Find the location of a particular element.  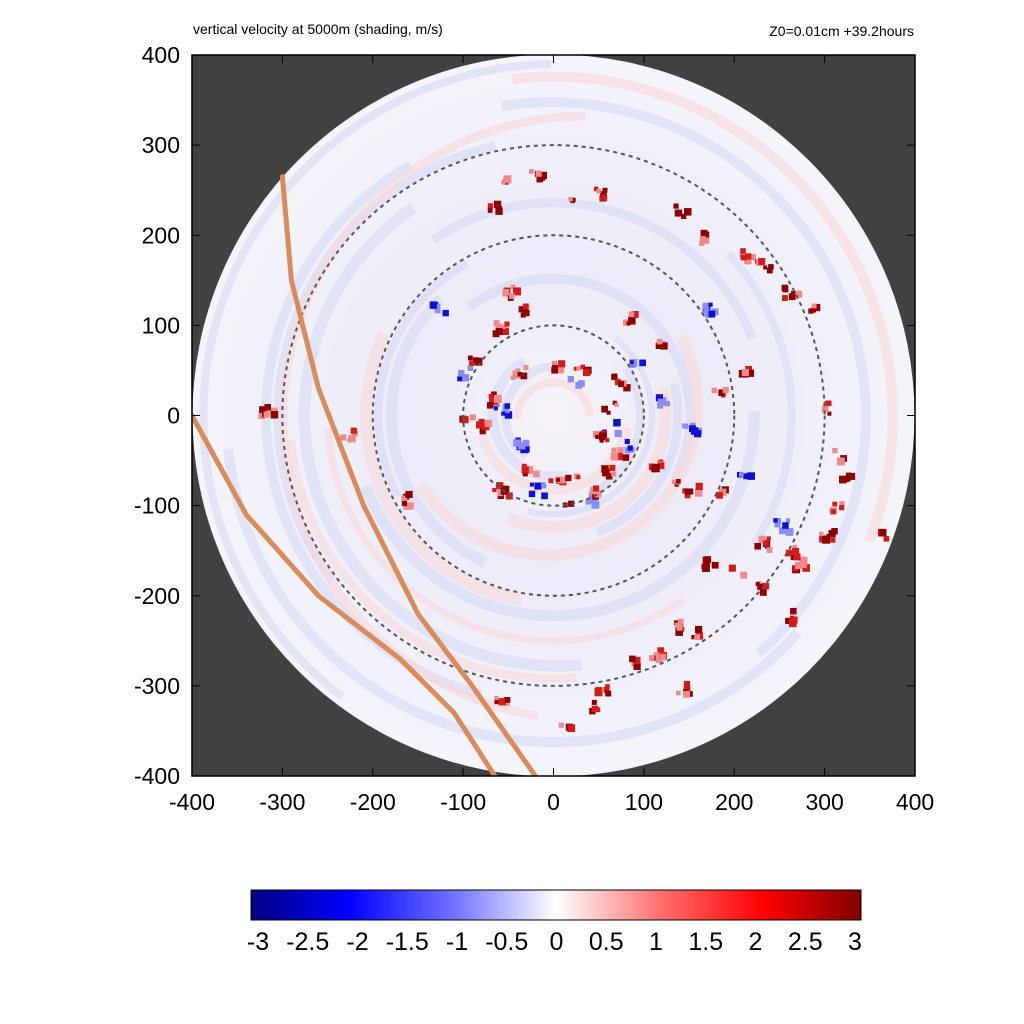

y-tick-label: 0 is located at coordinates (173, 416).